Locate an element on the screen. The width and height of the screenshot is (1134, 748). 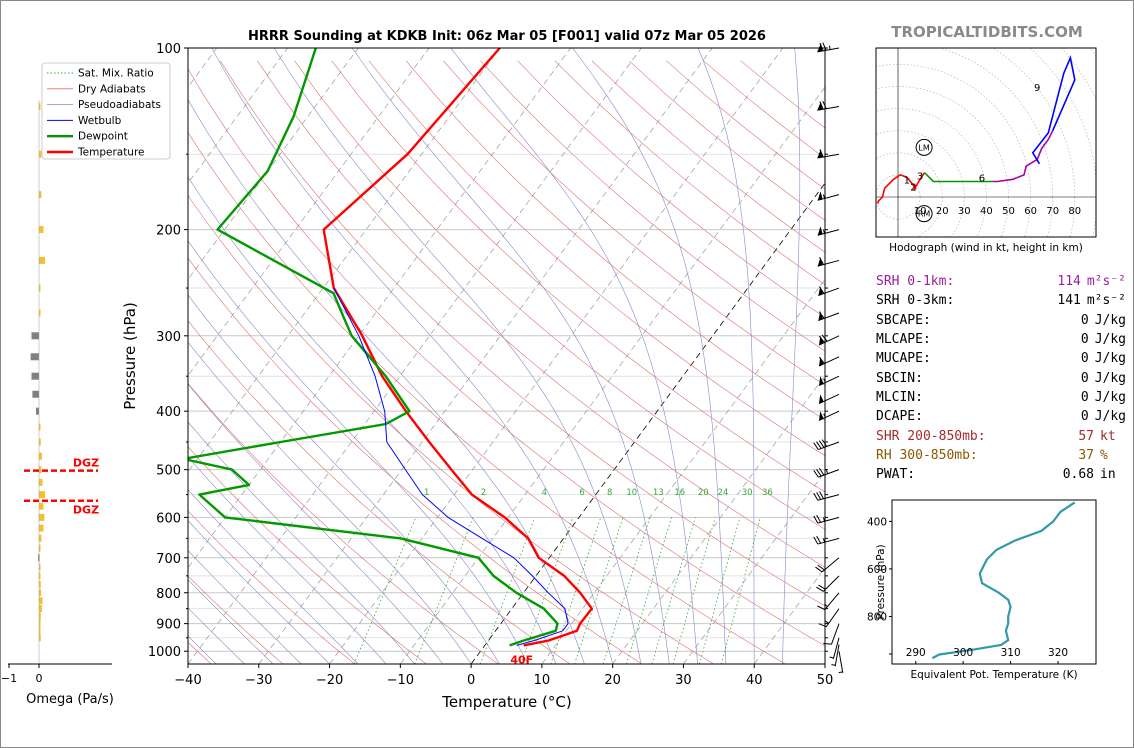
legend-box is located at coordinates (106, 111).